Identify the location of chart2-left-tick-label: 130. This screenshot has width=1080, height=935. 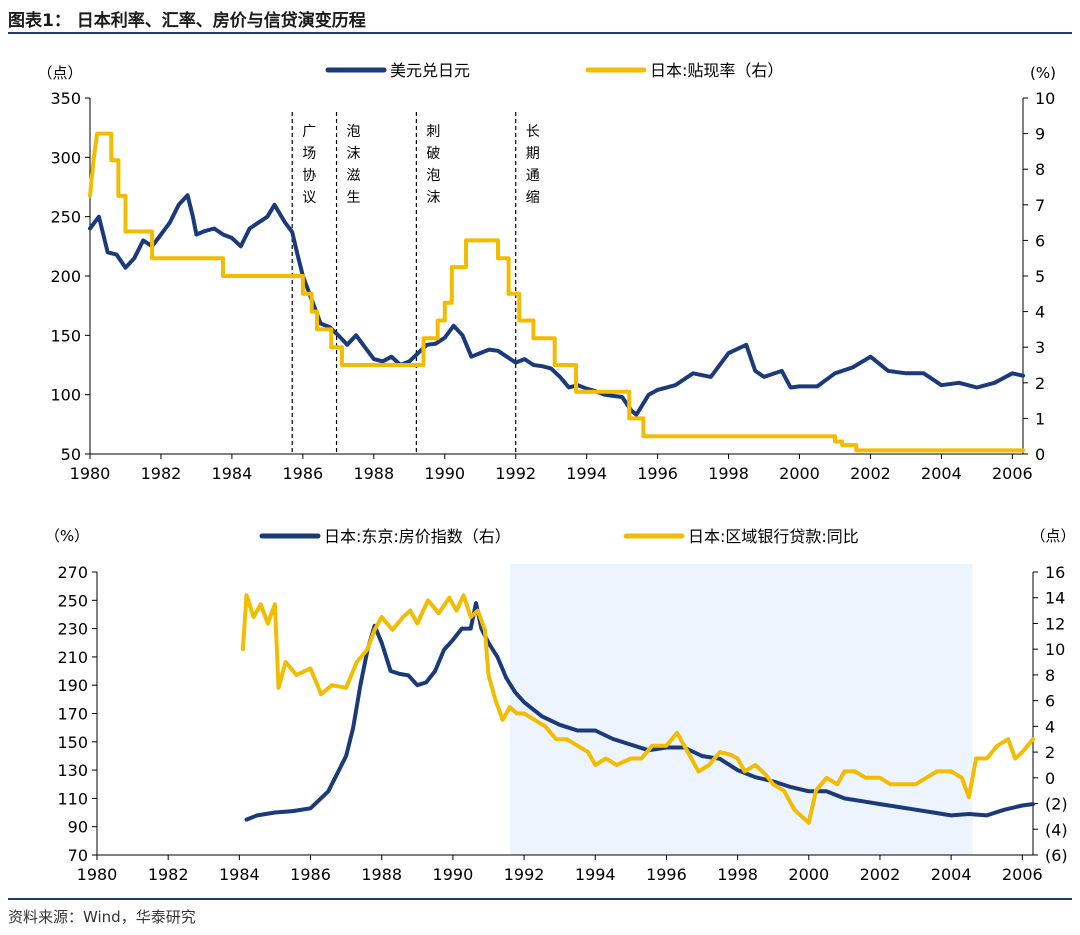
(72, 770).